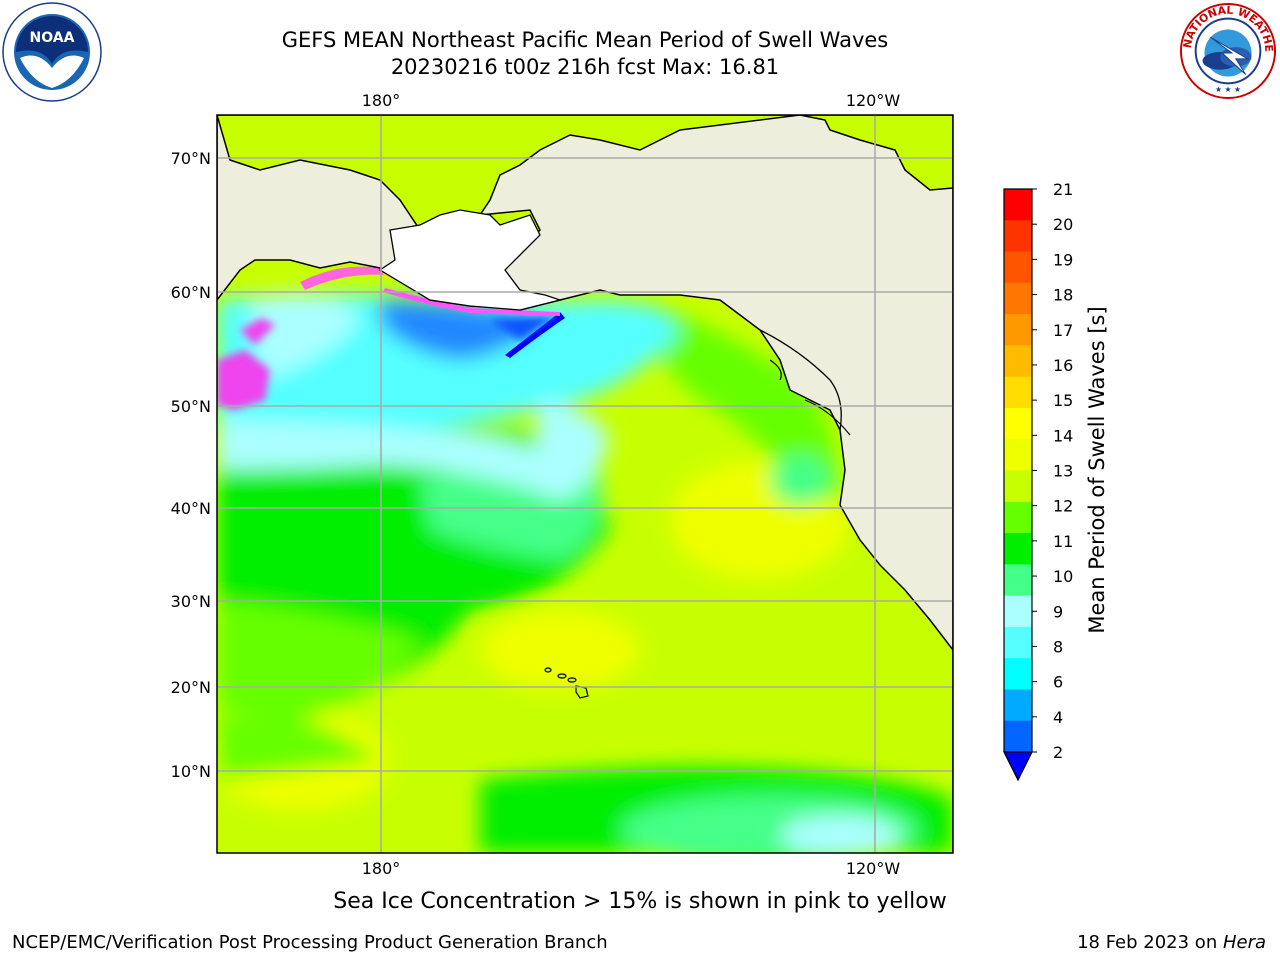 The image size is (1280, 960). I want to click on lat-label-30n: 30°N, so click(191, 601).